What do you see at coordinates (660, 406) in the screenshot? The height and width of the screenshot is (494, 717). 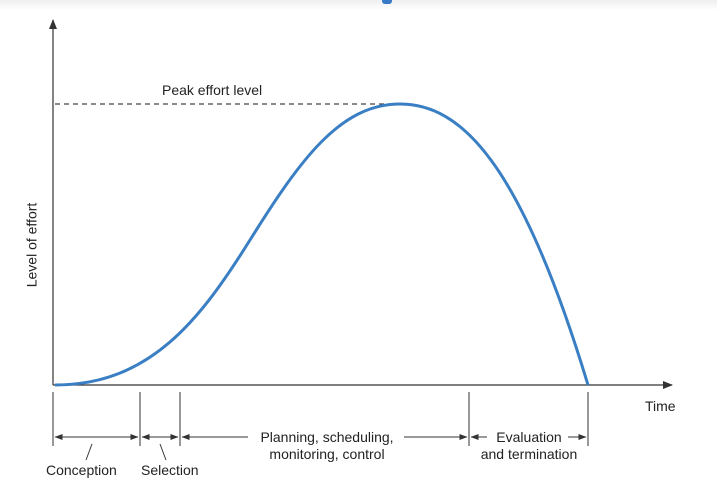 I see `x-axis-label: Time` at bounding box center [660, 406].